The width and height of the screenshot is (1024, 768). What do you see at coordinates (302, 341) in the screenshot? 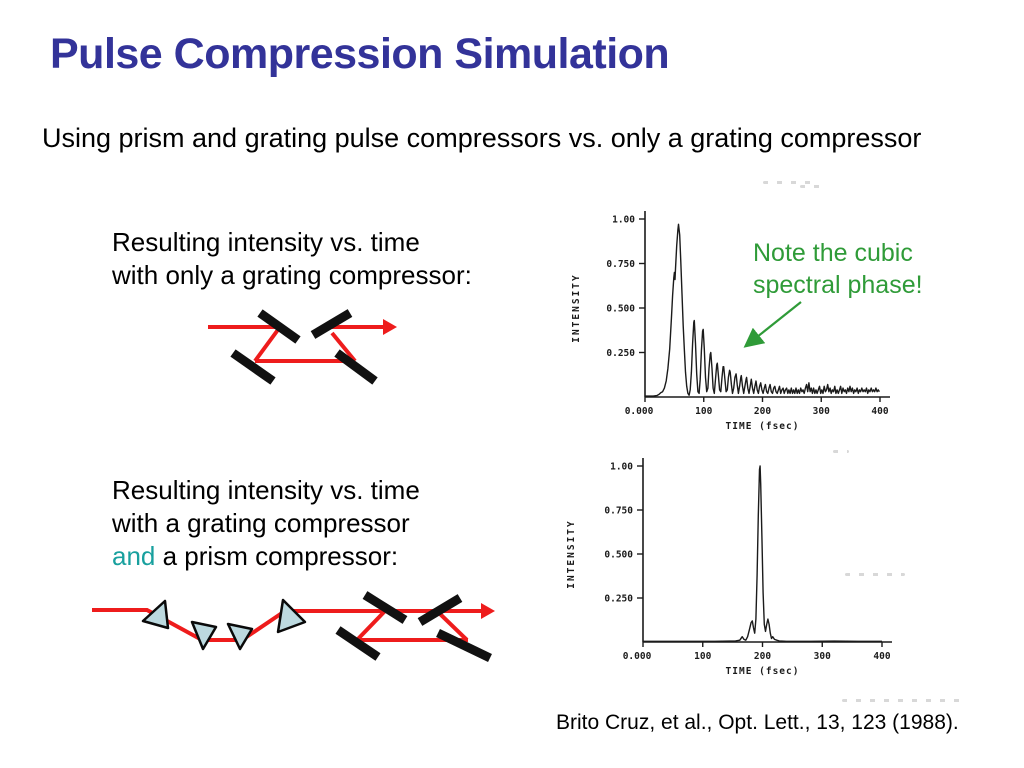
I see `beam-path` at bounding box center [302, 341].